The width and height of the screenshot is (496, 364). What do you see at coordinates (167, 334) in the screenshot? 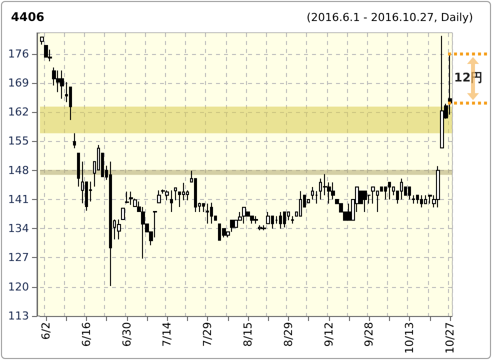
I see `x-tick-label: 7/14` at bounding box center [167, 334].